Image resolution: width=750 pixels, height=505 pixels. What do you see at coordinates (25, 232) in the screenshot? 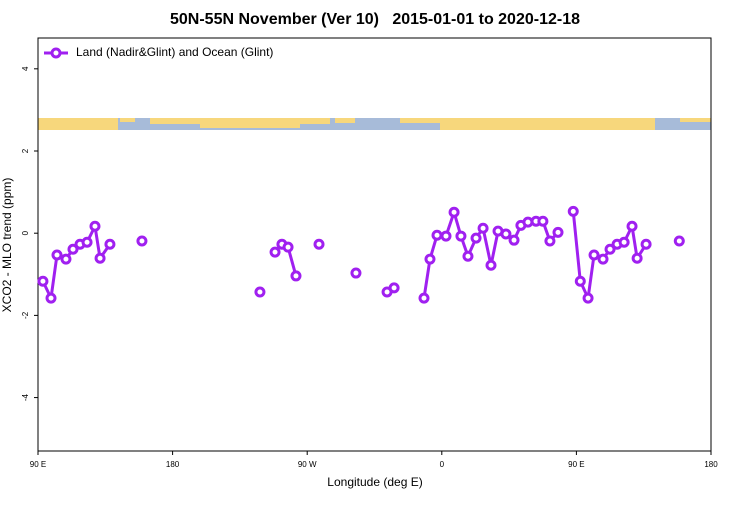
I see `y-tick-label: 0` at bounding box center [25, 232].